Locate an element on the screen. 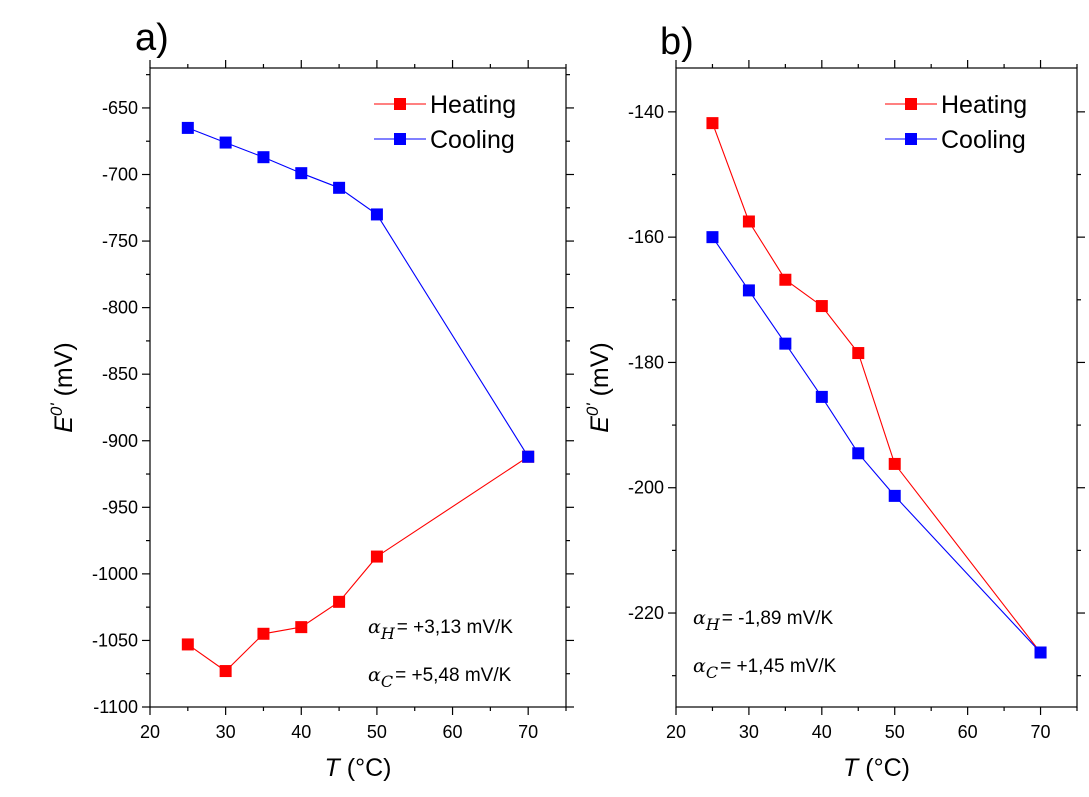 The image size is (1089, 797). slope-value: = +5,48 mV/K is located at coordinates (453, 675).